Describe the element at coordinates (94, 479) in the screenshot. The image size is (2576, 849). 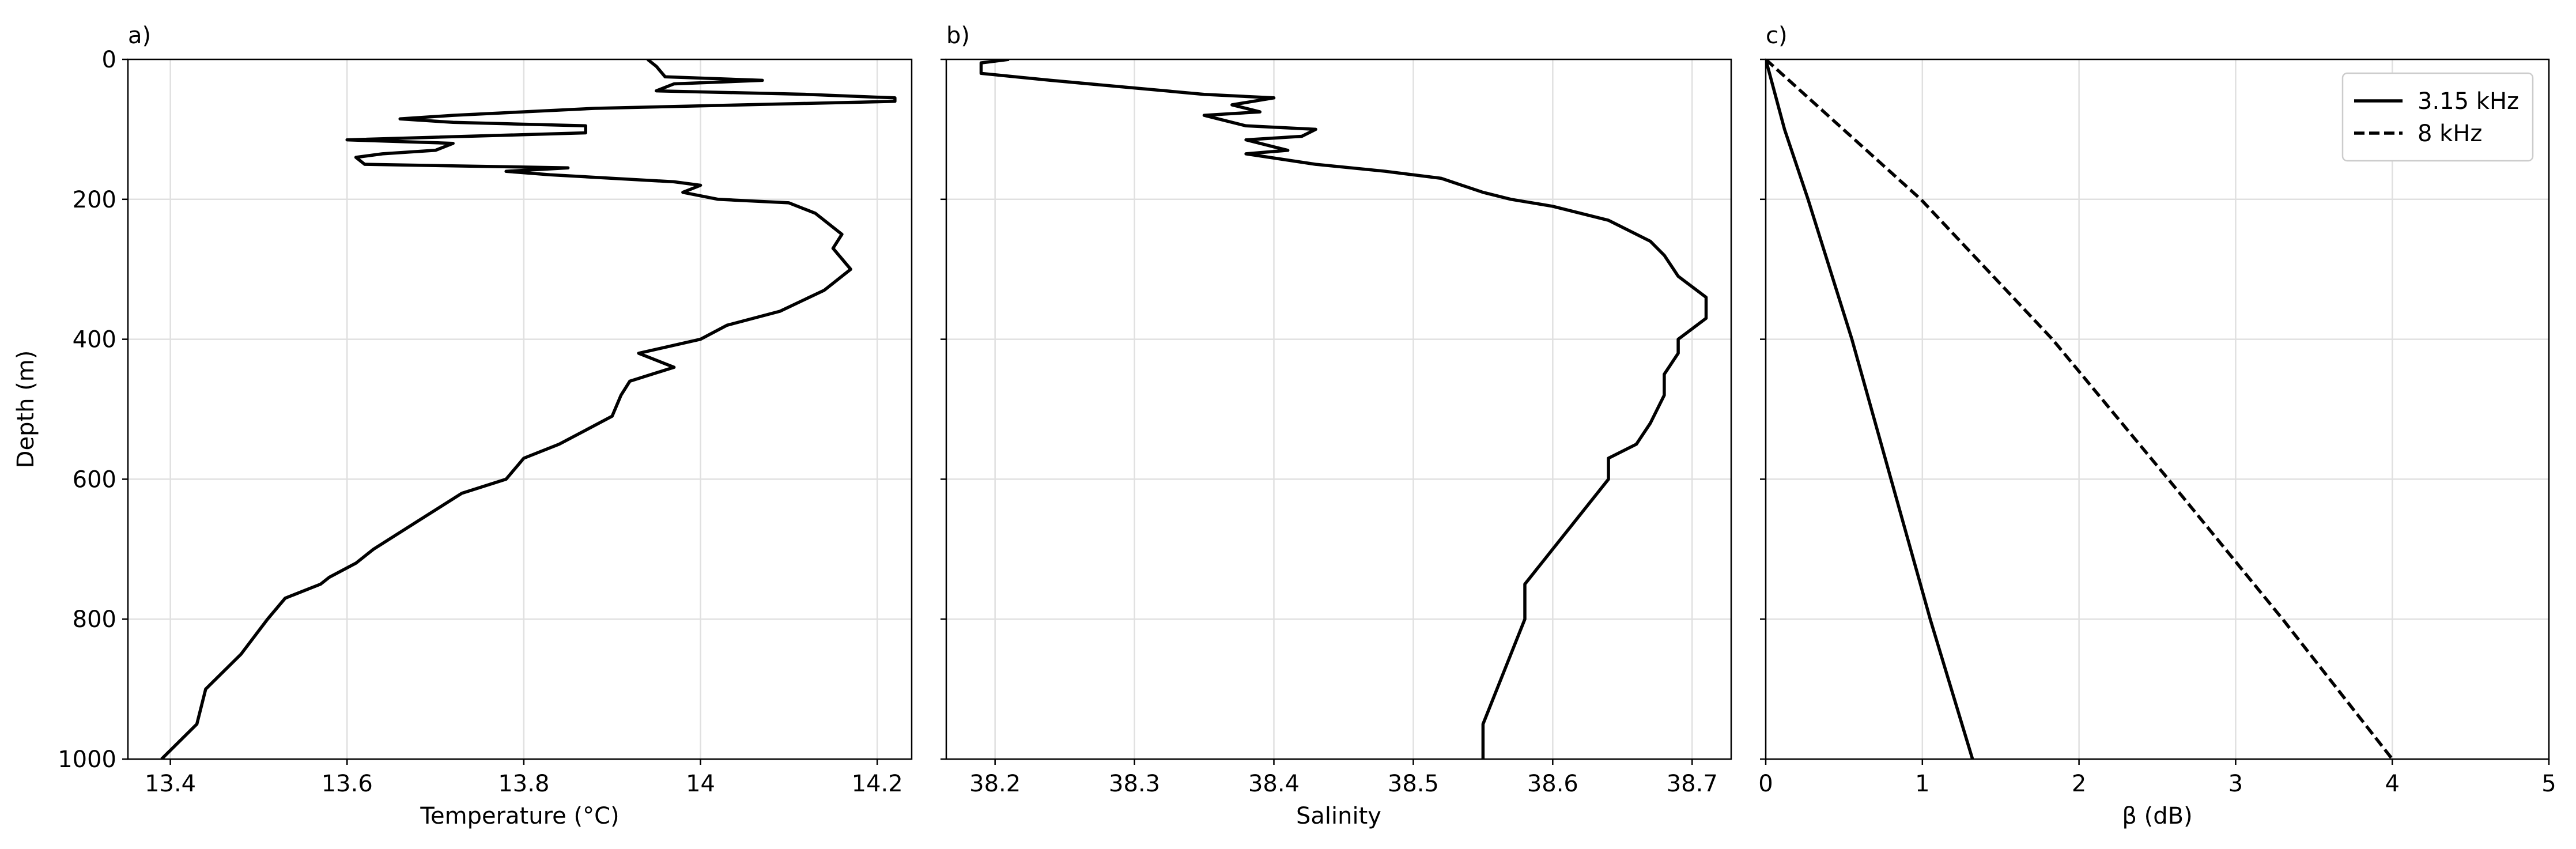
I see `y-tick-label: 600` at that location.